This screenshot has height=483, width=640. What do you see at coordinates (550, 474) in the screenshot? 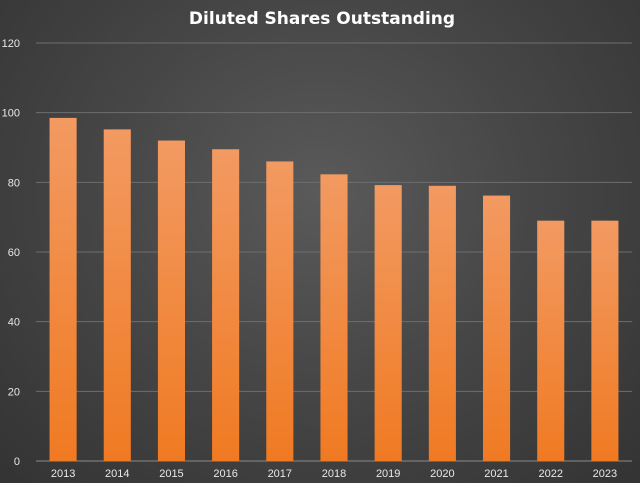
I see `x-tick-label: 2022` at bounding box center [550, 474].